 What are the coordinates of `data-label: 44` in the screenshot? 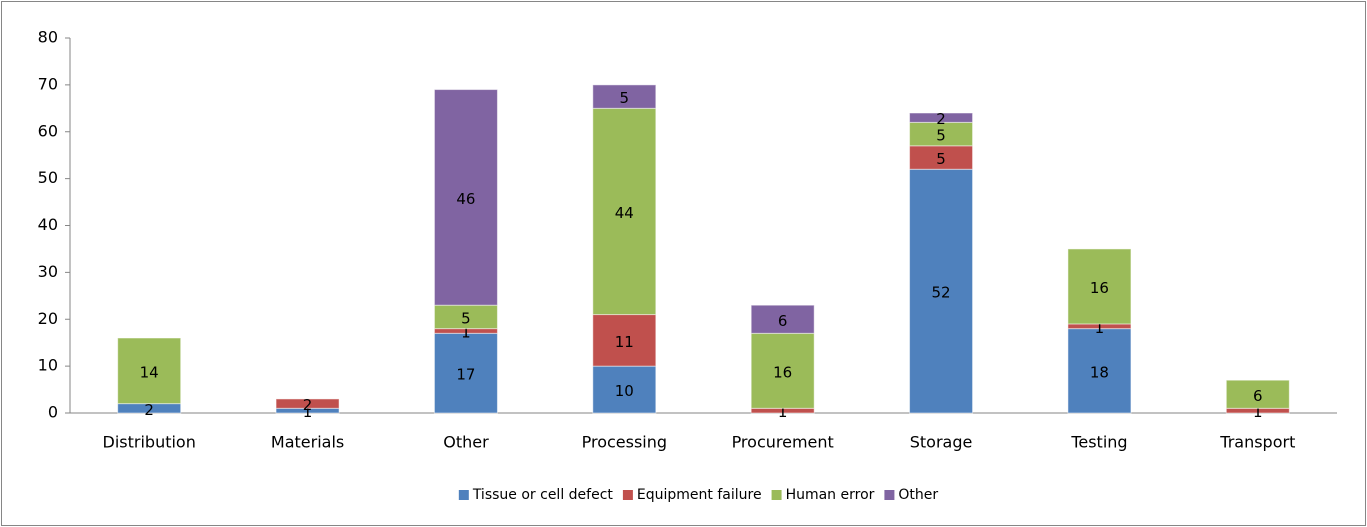 It's located at (624, 213).